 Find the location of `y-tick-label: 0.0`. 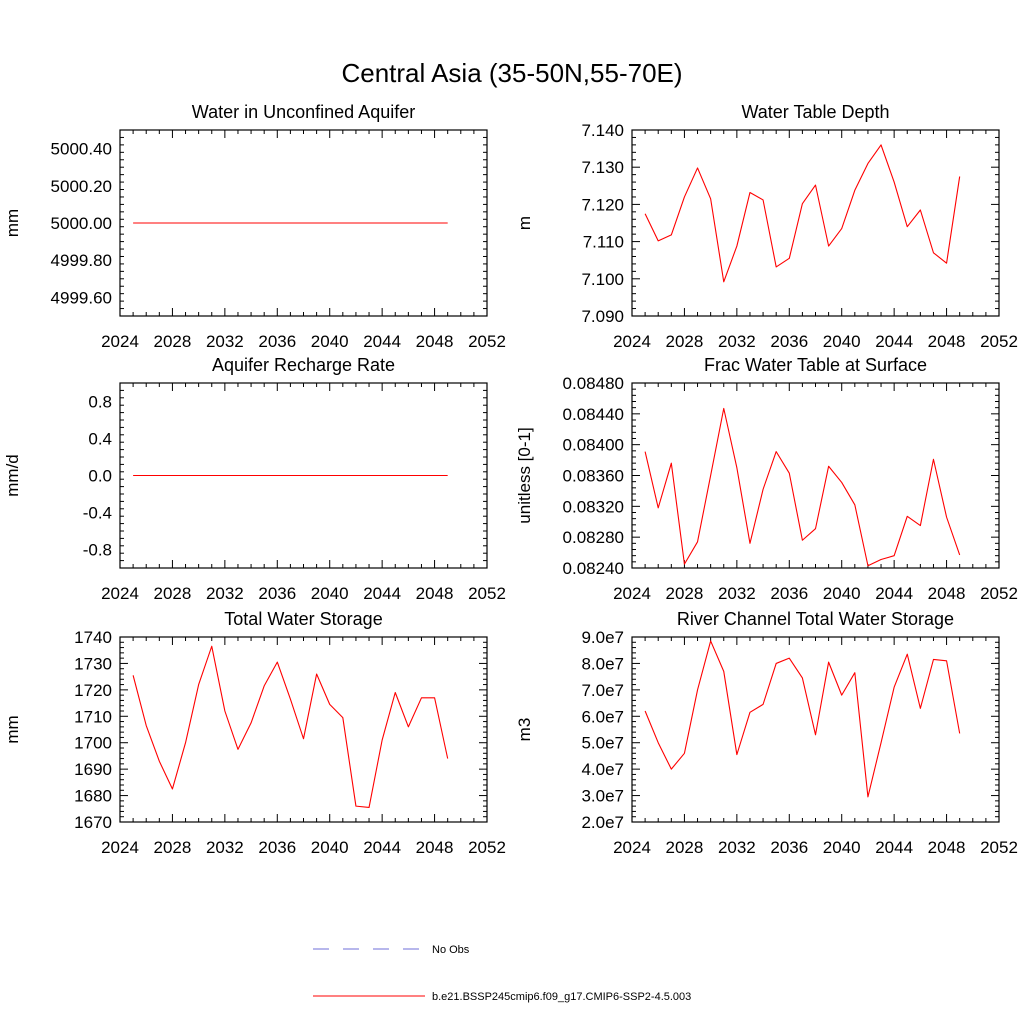

y-tick-label: 0.0 is located at coordinates (100, 476).